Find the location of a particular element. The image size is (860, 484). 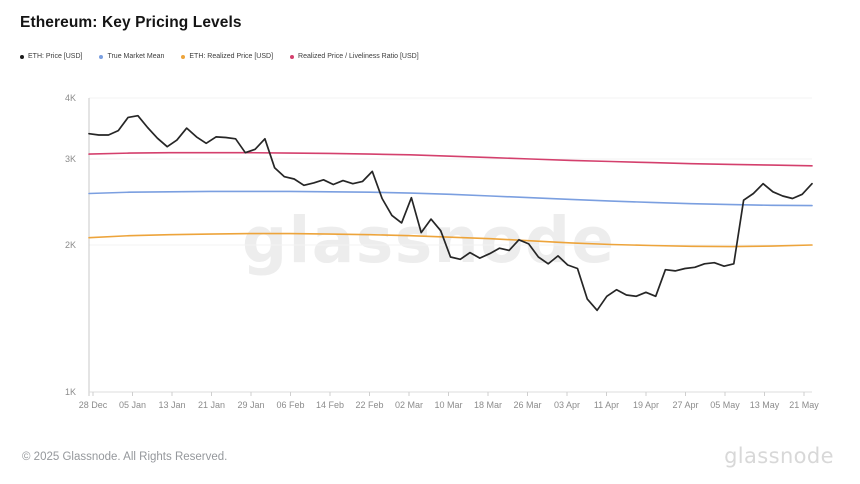

x-tick-label: 13 Jan is located at coordinates (171, 405).